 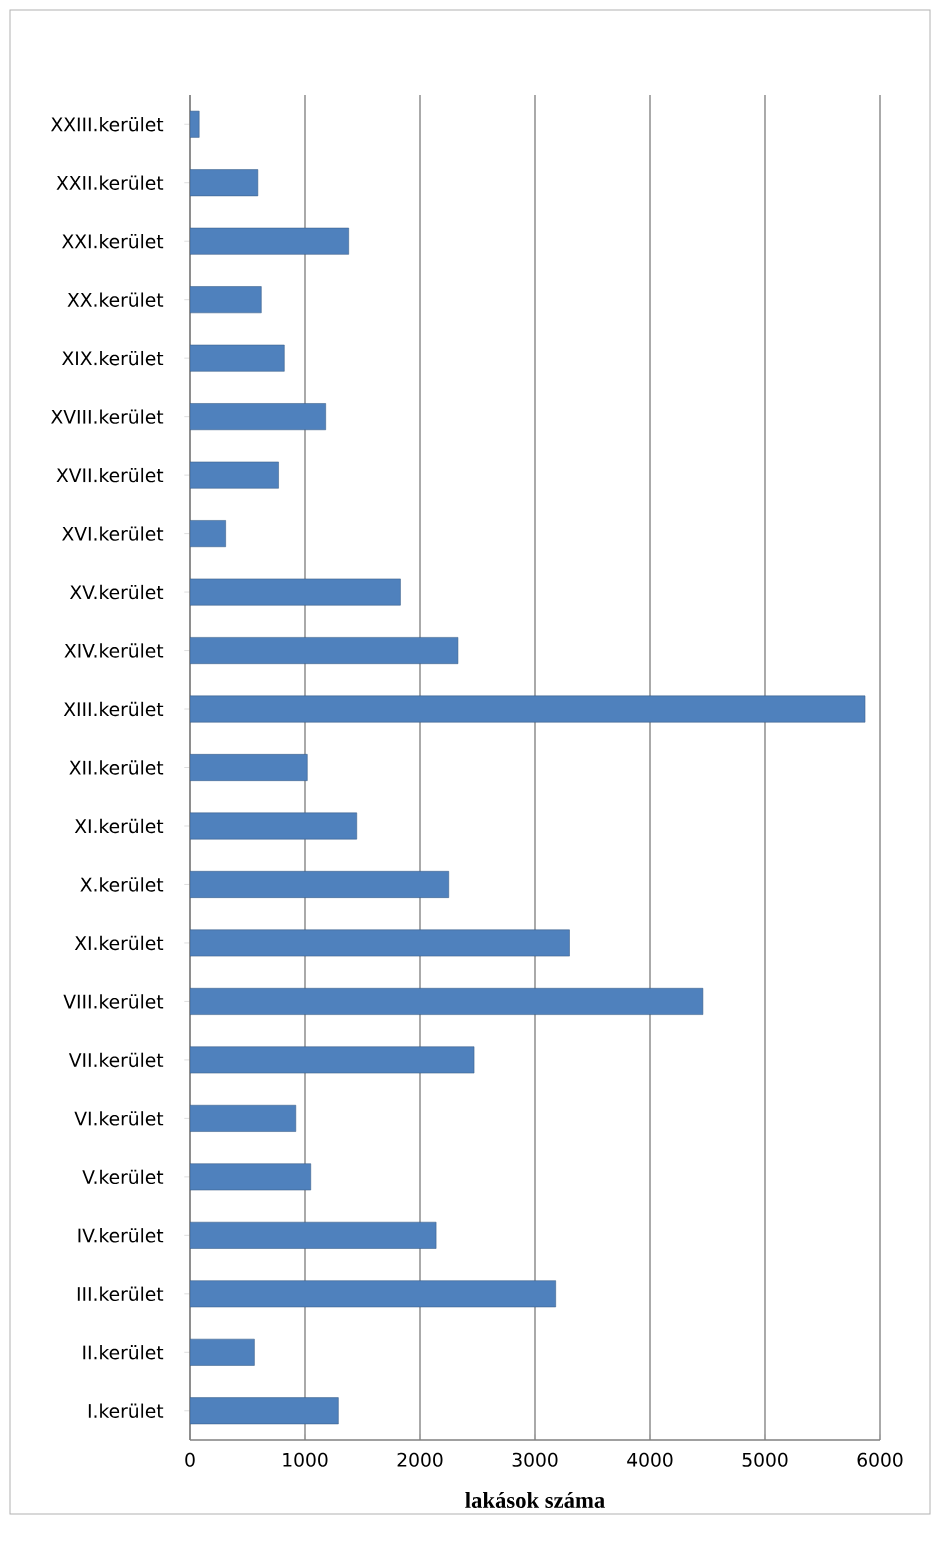 What do you see at coordinates (120, 1294) in the screenshot?
I see `y-tick-label: III.kerület` at bounding box center [120, 1294].